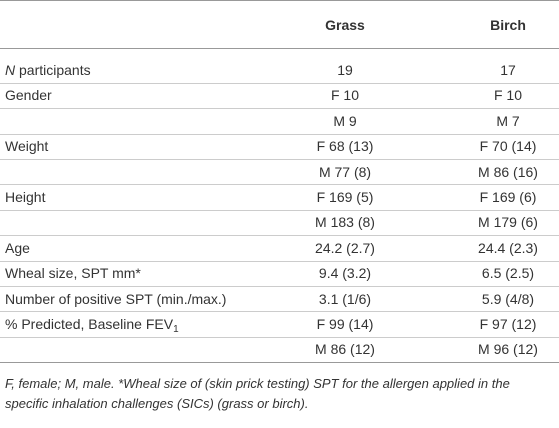 This screenshot has height=428, width=559. What do you see at coordinates (345, 273) in the screenshot?
I see `cell-value: 9.4 (3.2)` at bounding box center [345, 273].